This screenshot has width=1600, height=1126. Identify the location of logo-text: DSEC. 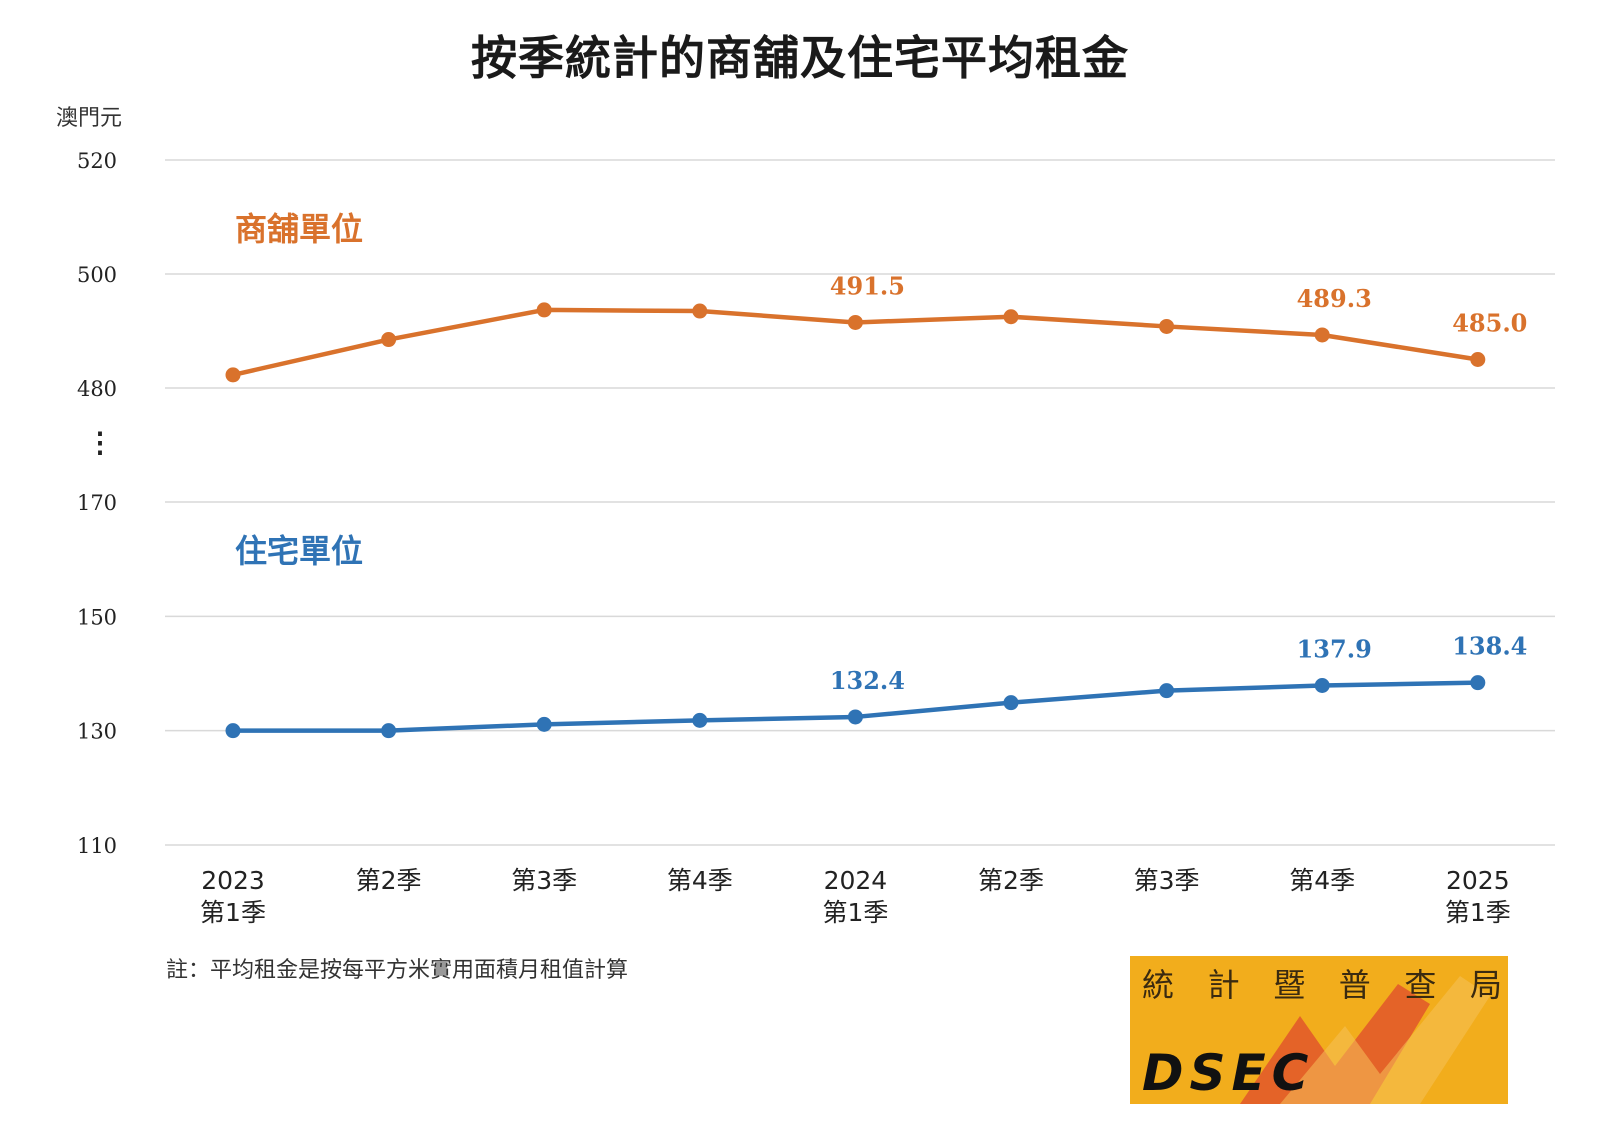
(1228, 1073).